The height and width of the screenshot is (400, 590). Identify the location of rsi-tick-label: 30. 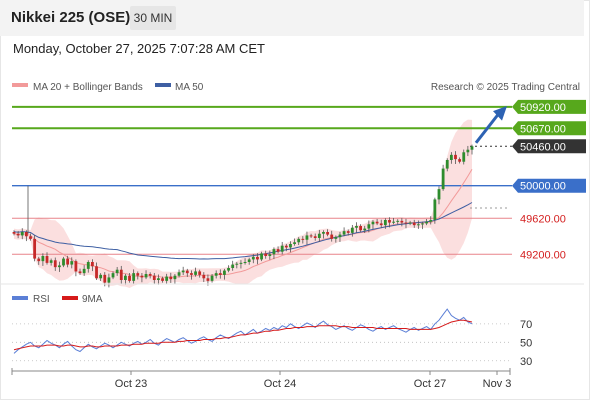
(526, 362).